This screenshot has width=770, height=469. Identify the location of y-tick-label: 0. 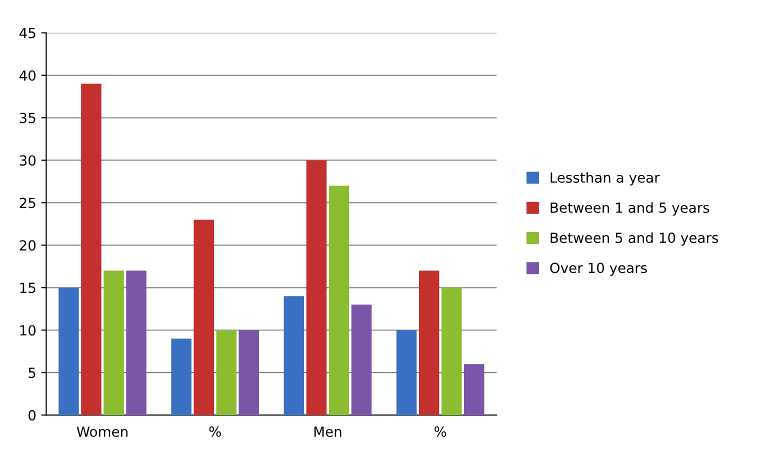
(32, 415).